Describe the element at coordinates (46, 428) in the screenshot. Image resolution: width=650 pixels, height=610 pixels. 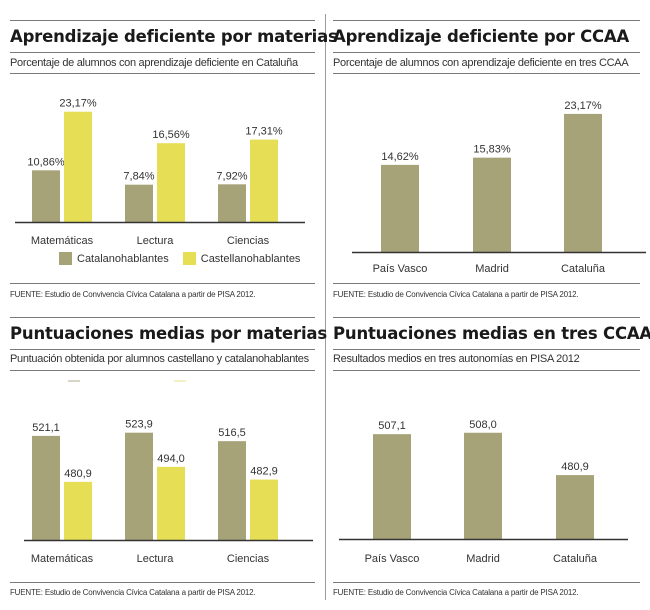
I see `data-label: 521,1` at that location.